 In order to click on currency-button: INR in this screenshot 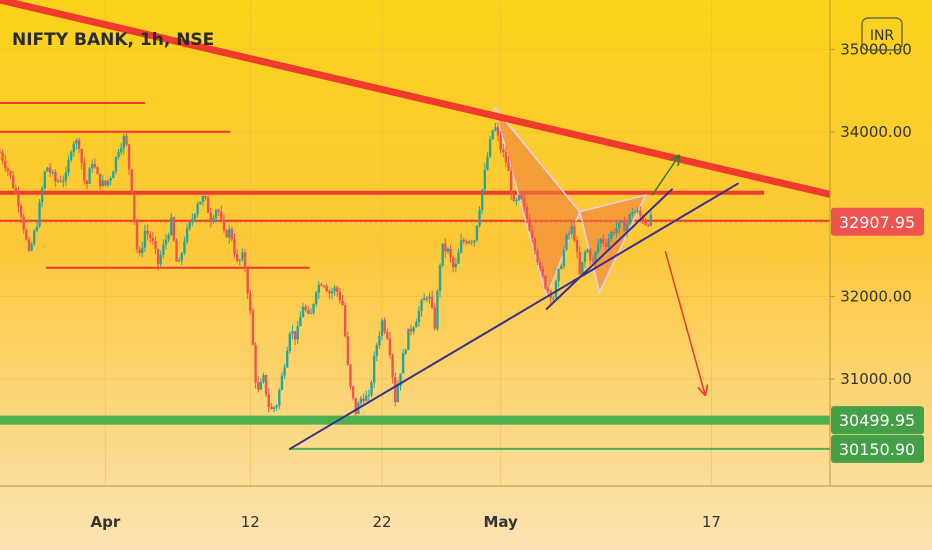, I will do `click(882, 34)`.